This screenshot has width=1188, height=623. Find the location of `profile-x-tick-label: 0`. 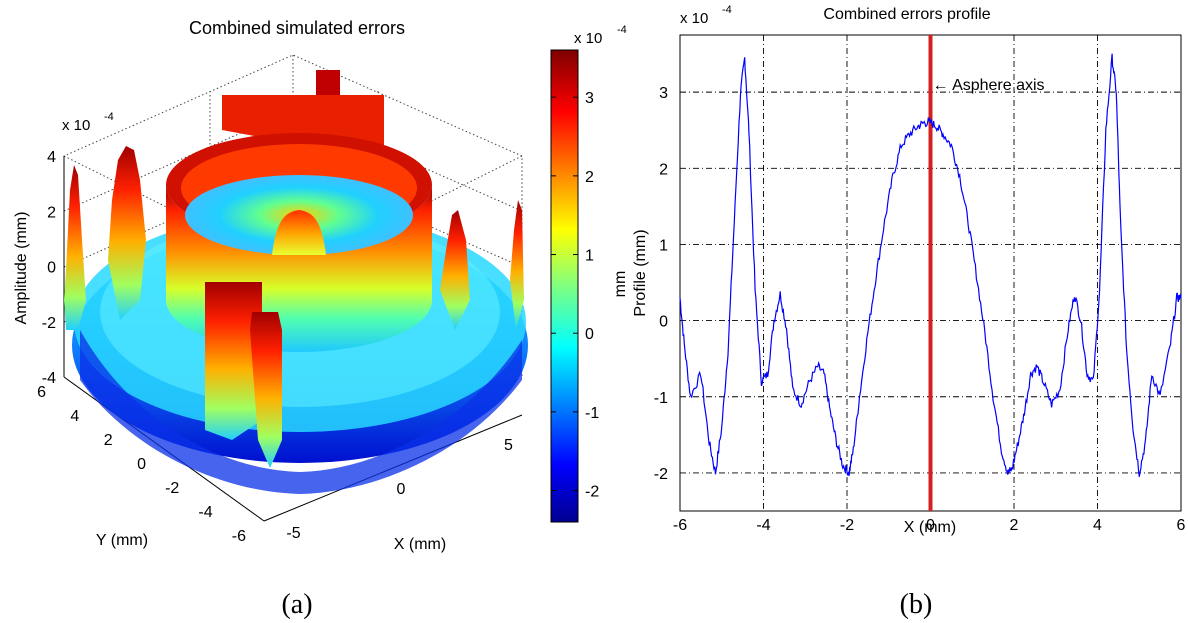

profile-x-tick-label: 0 is located at coordinates (930, 525).